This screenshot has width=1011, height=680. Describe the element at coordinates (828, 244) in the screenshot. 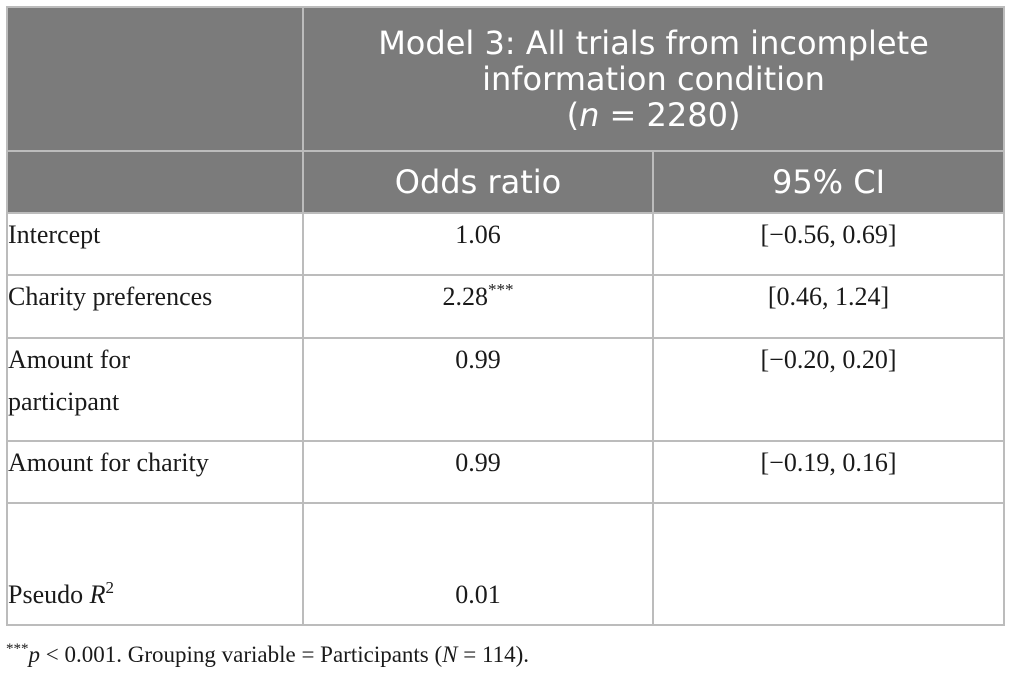

I see `ci-cell: [−0.56, 0.69]` at that location.